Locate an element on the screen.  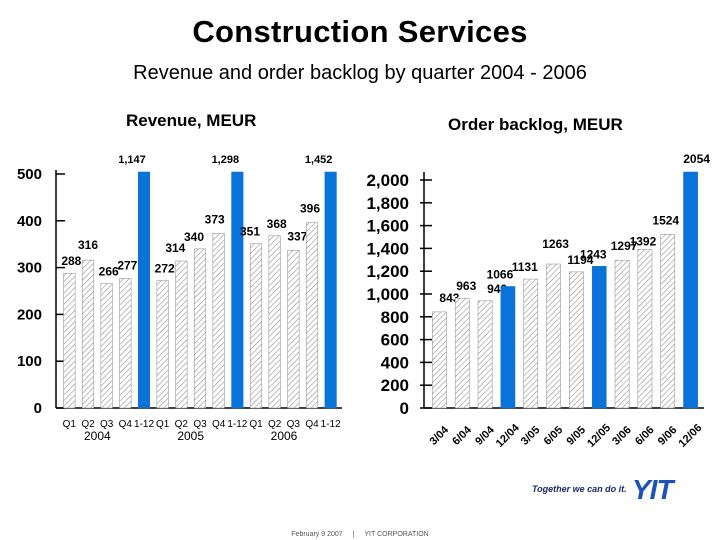
revenue-data-label: 277 is located at coordinates (127, 265).